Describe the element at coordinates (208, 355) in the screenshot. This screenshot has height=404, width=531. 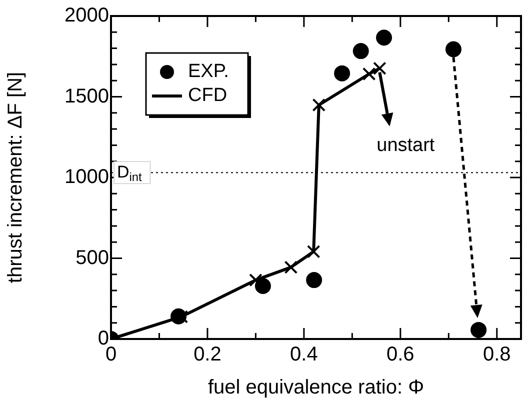
I see `x-tick-label: 0.2` at that location.